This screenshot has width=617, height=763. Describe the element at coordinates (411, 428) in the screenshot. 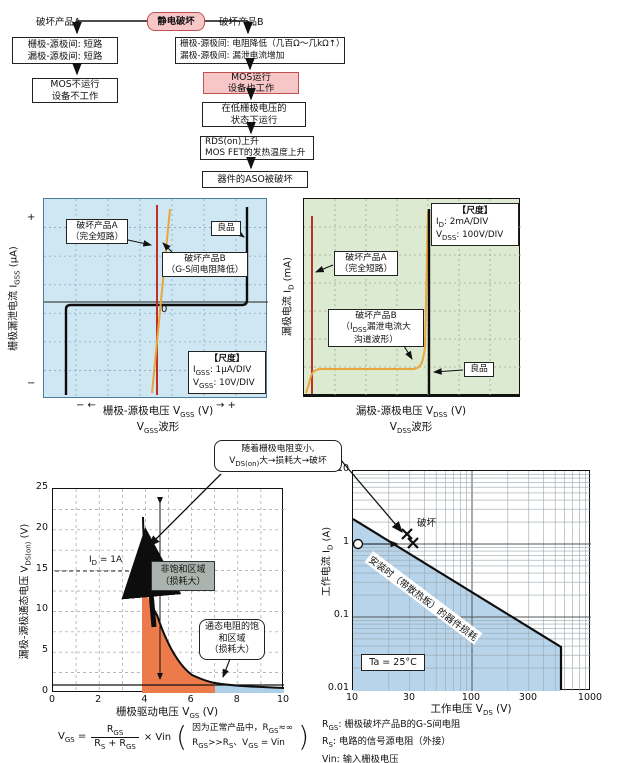

I see `dss-x-wave-label: VDSS波形` at that location.